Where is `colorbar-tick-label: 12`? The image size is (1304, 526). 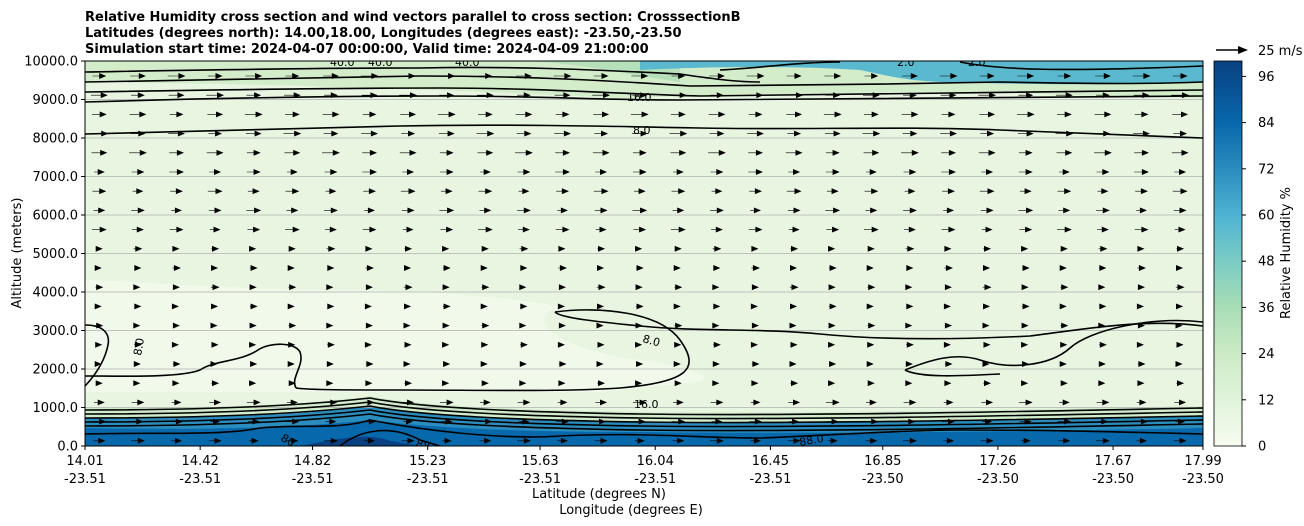 colorbar-tick-label: 12 is located at coordinates (1266, 400).